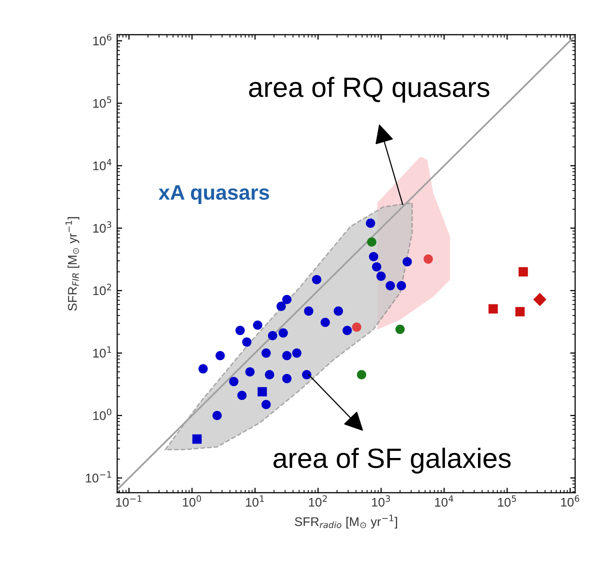  Describe the element at coordinates (381, 501) in the screenshot. I see `x-tick-label: 10$^{3}$` at that location.